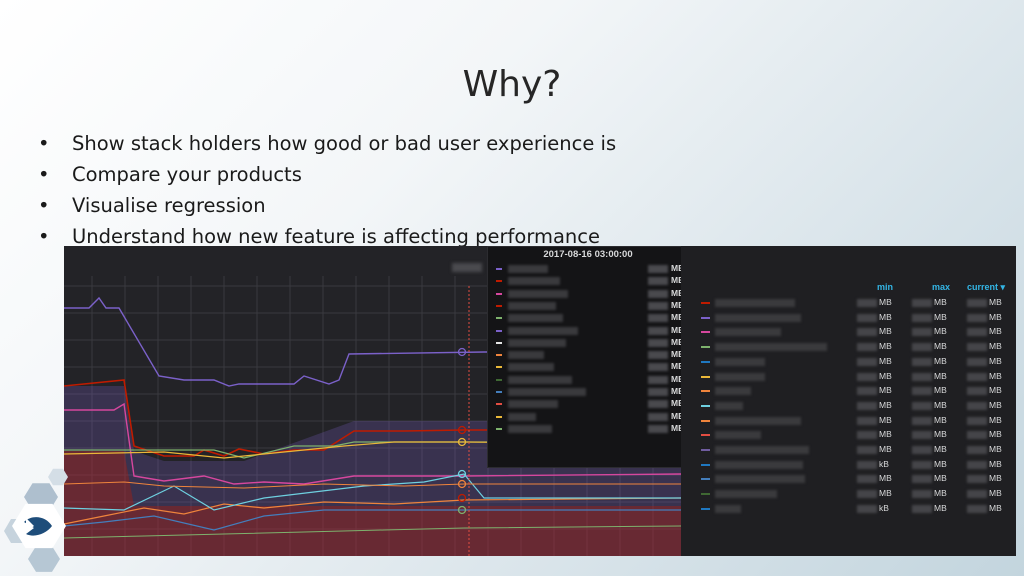  What do you see at coordinates (327, 174) in the screenshot?
I see `bullet-item: • Compare your products` at bounding box center [327, 174].